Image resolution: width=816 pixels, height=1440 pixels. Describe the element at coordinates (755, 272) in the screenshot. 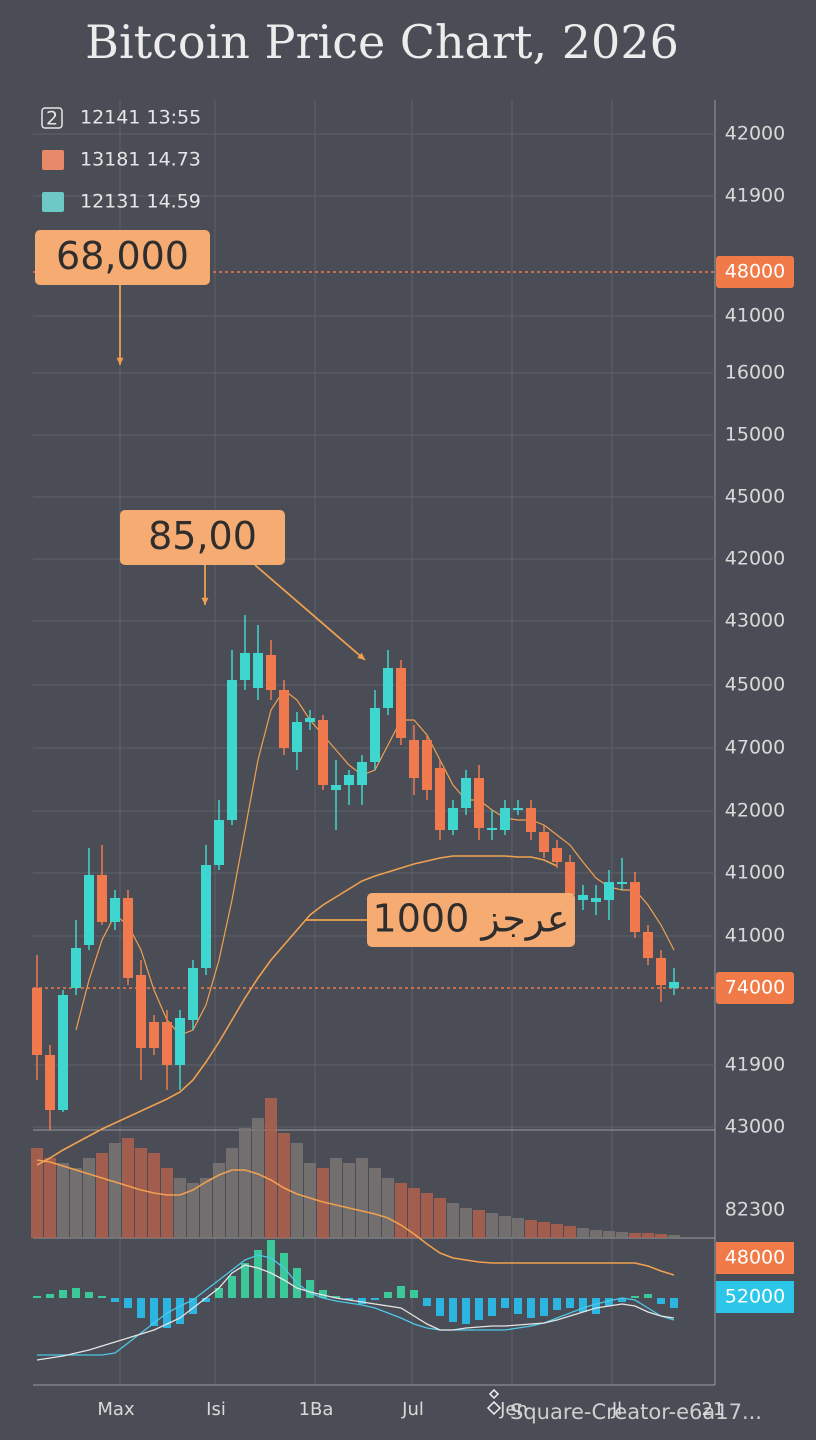

I see `price-tag-label: 48000` at that location.